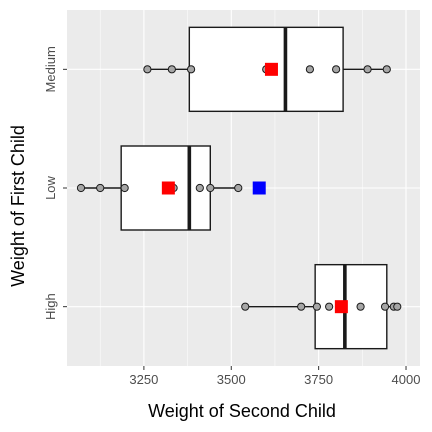 This screenshot has width=432, height=432. What do you see at coordinates (318, 379) in the screenshot?
I see `x-tick-label: 3750` at bounding box center [318, 379].